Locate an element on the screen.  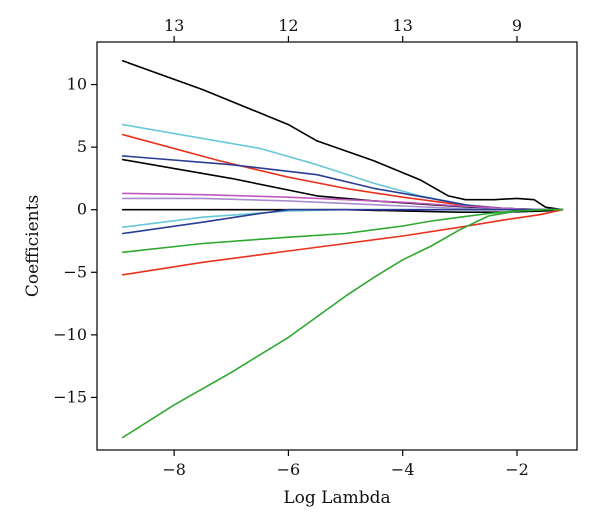
y-tick-label: 0 is located at coordinates (82, 209).